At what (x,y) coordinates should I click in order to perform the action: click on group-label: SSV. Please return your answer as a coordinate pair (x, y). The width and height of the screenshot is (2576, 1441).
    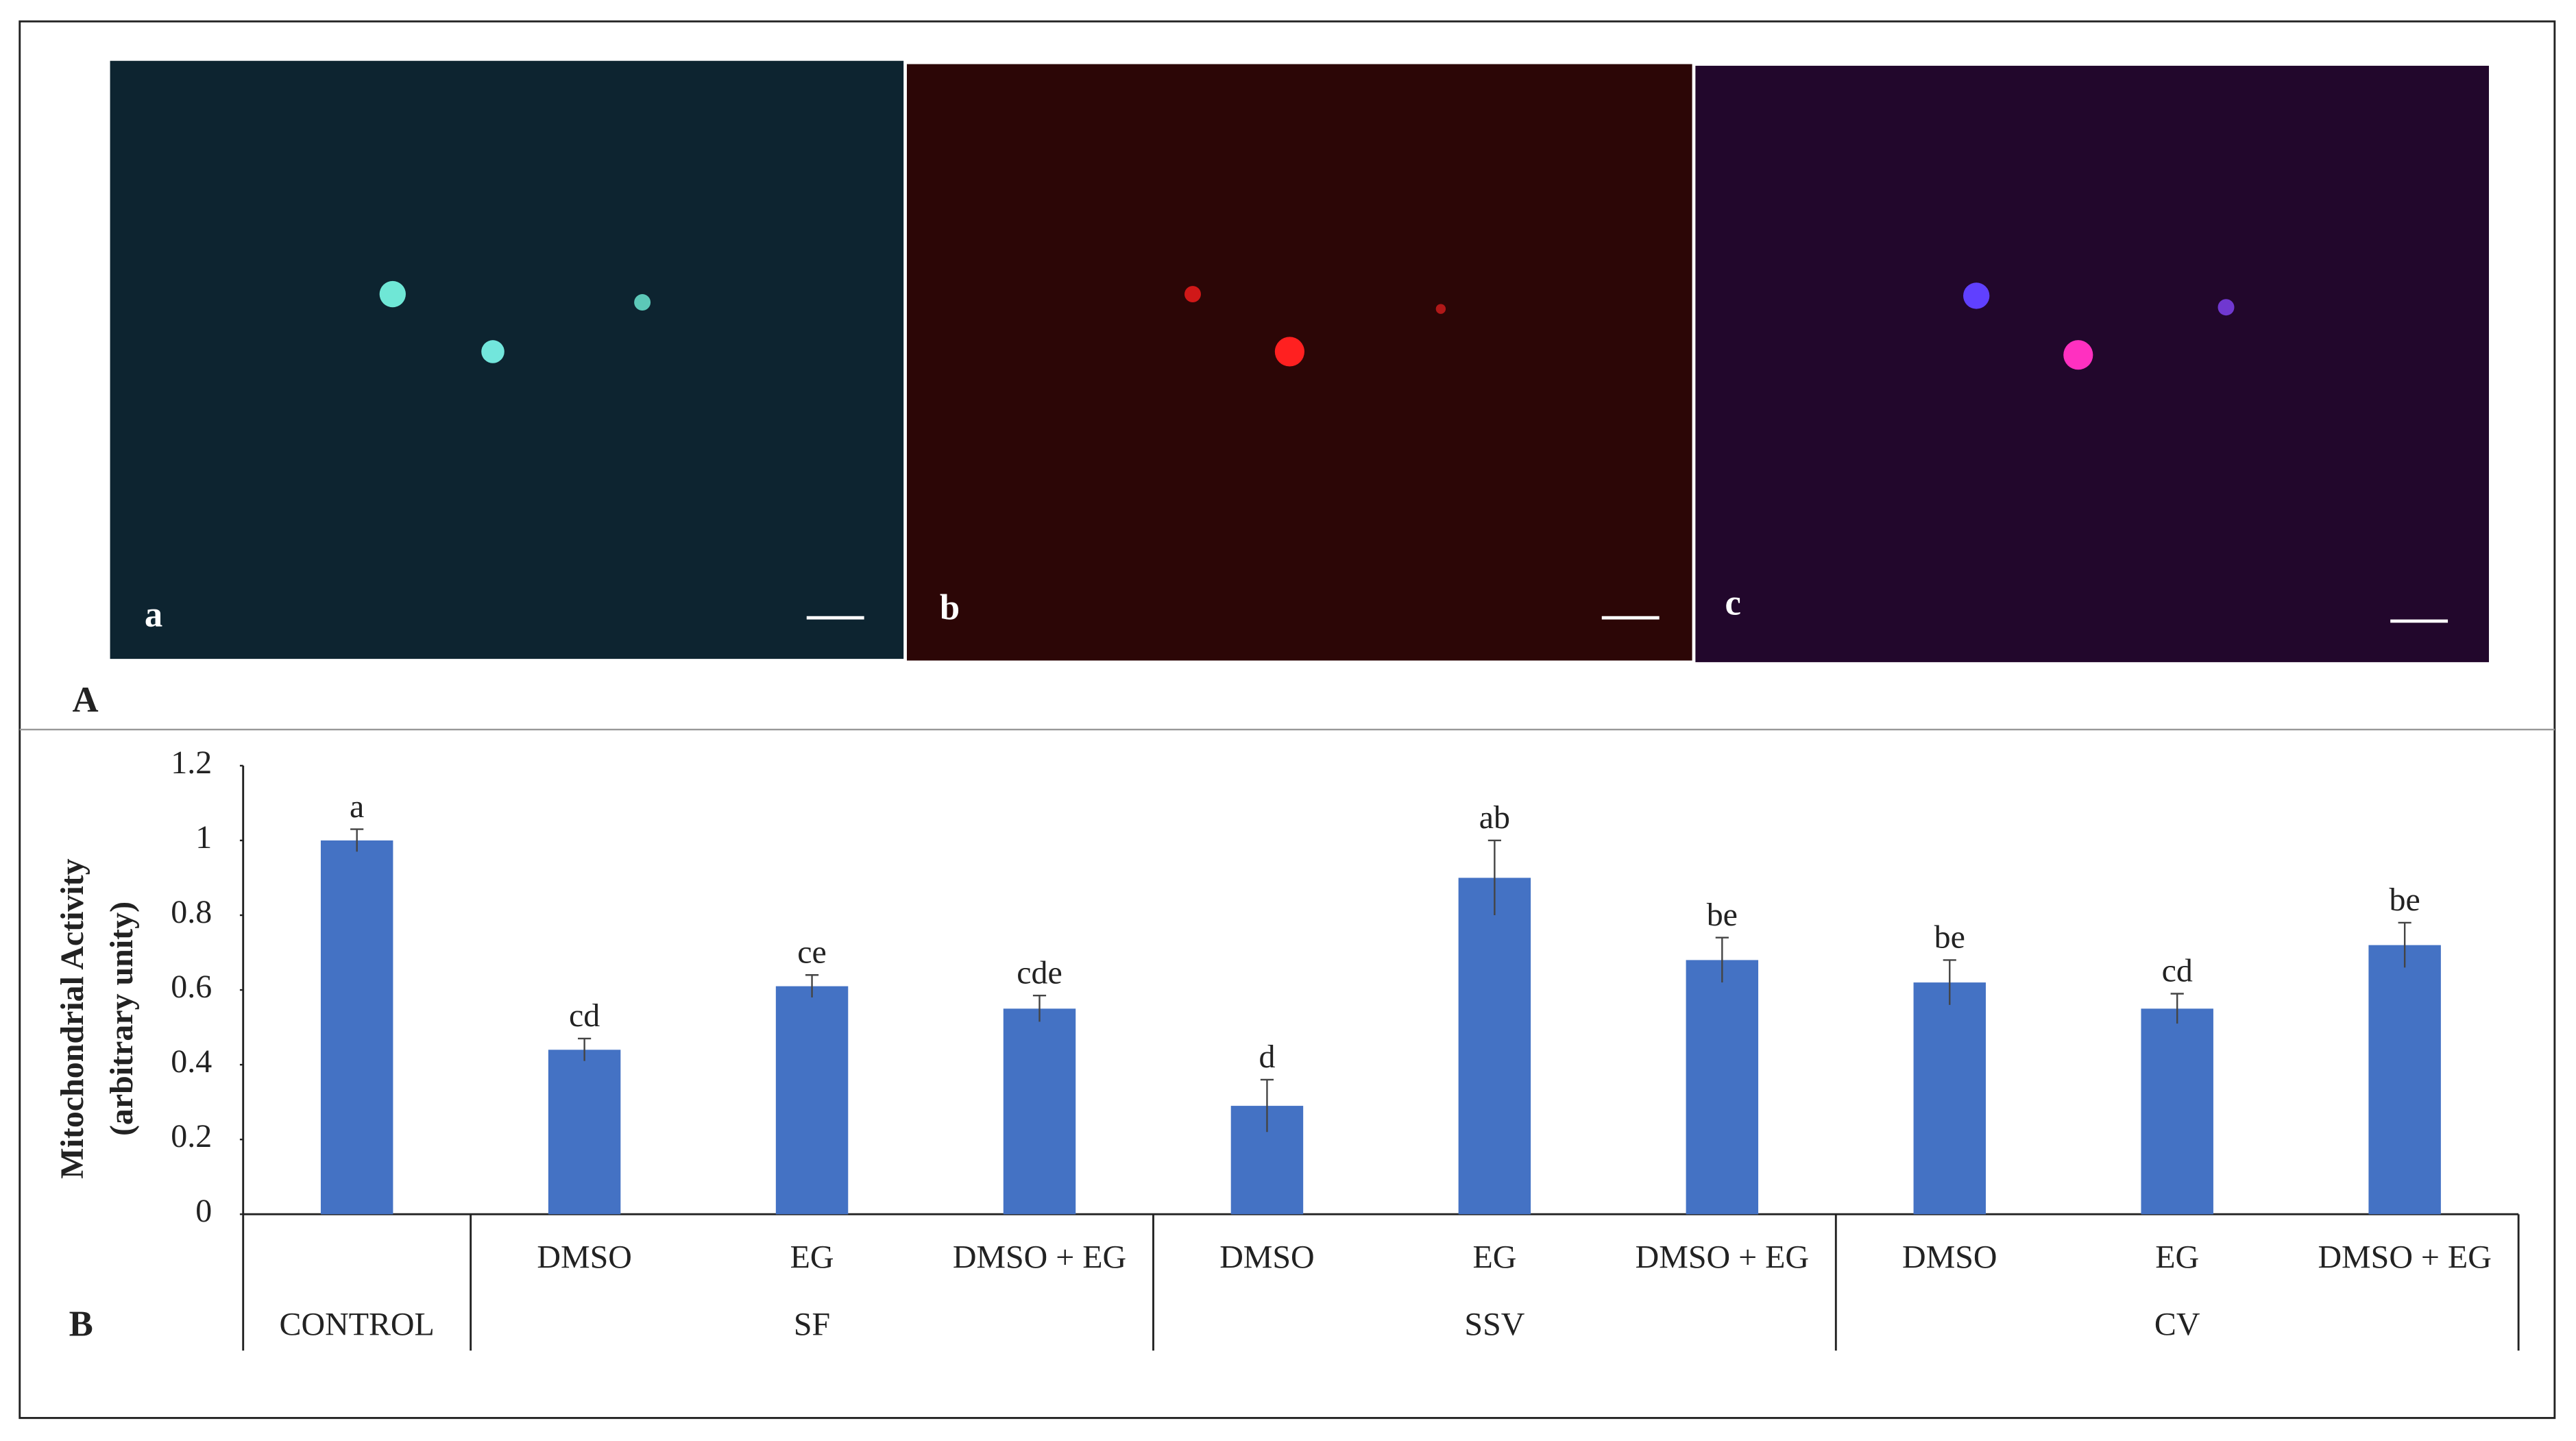
    Looking at the image, I should click on (1494, 1325).